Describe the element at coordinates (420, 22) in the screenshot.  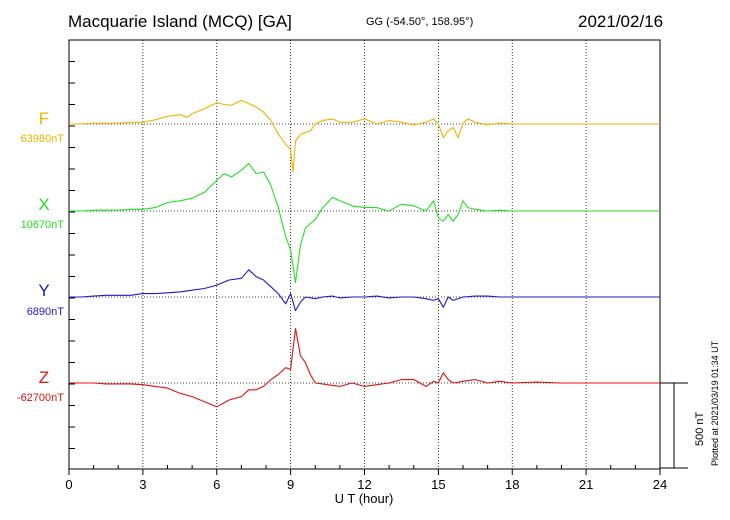
I see `station-coordinates: GG (-54.50°, 158.95°)` at that location.